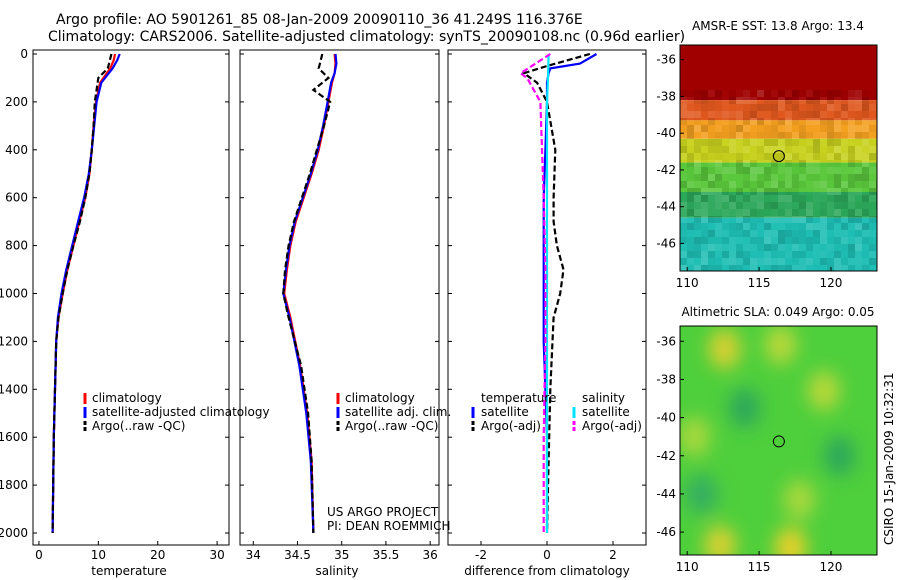 The height and width of the screenshot is (580, 900). What do you see at coordinates (687, 283) in the screenshot?
I see `map-x-tick-label: 110` at bounding box center [687, 283].